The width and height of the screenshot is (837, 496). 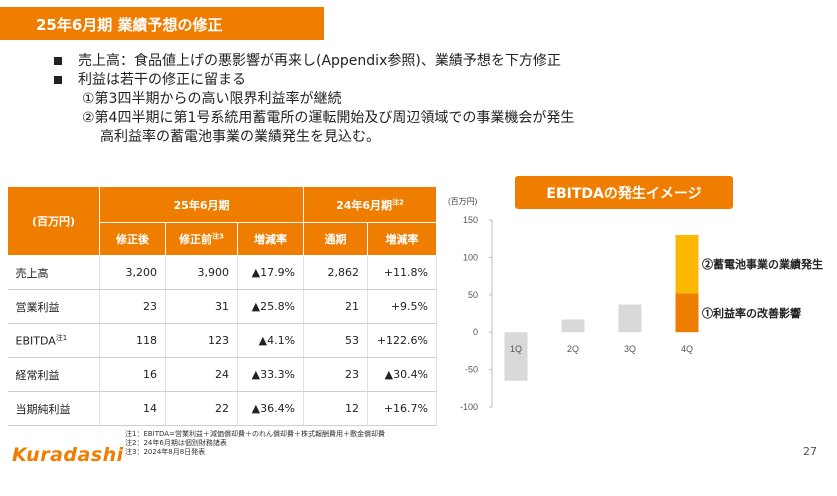 What do you see at coordinates (53, 340) in the screenshot?
I see `row-label: EBITDA注1` at bounding box center [53, 340].